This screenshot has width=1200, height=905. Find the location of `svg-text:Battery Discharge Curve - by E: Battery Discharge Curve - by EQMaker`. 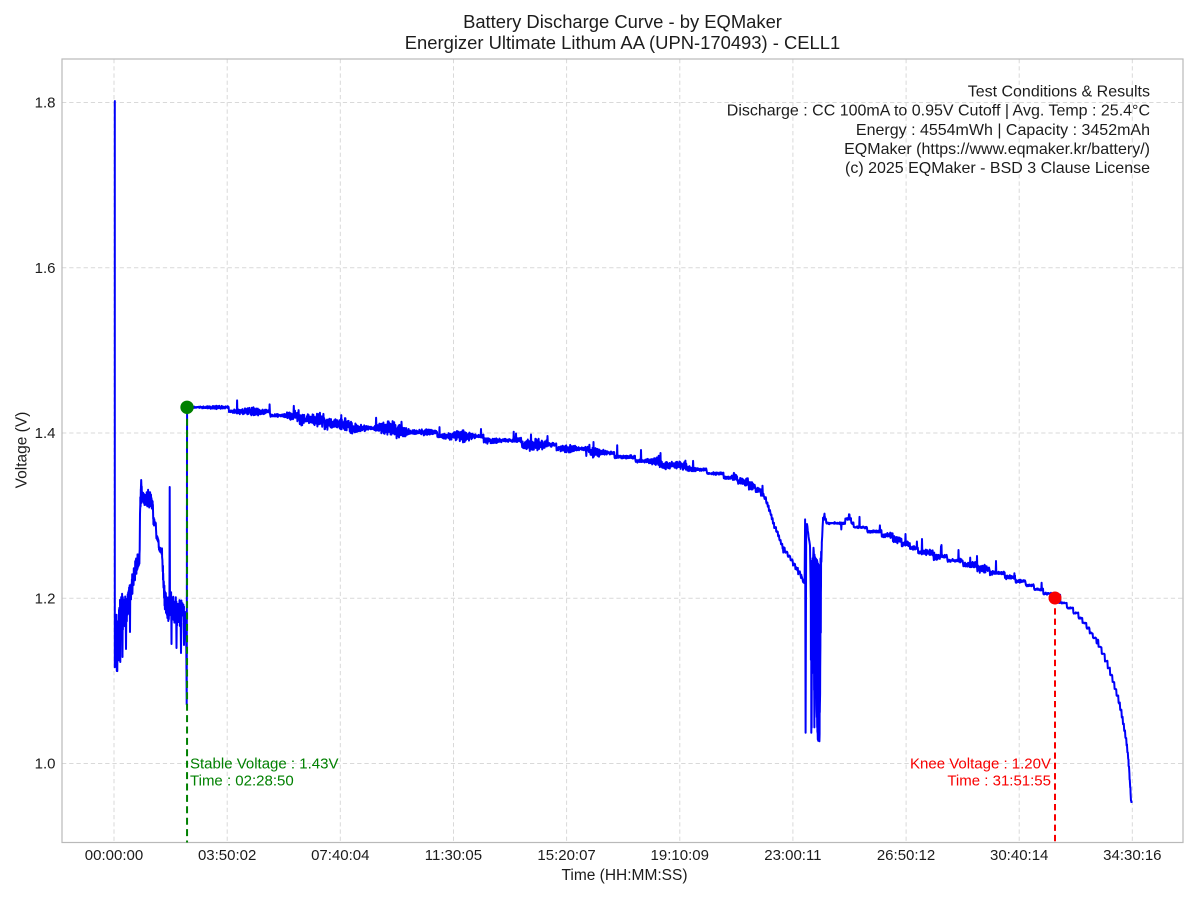

svg-text:Battery Discharge Curve - by E: Battery Discharge Curve - by EQMaker is located at coordinates (622, 21).